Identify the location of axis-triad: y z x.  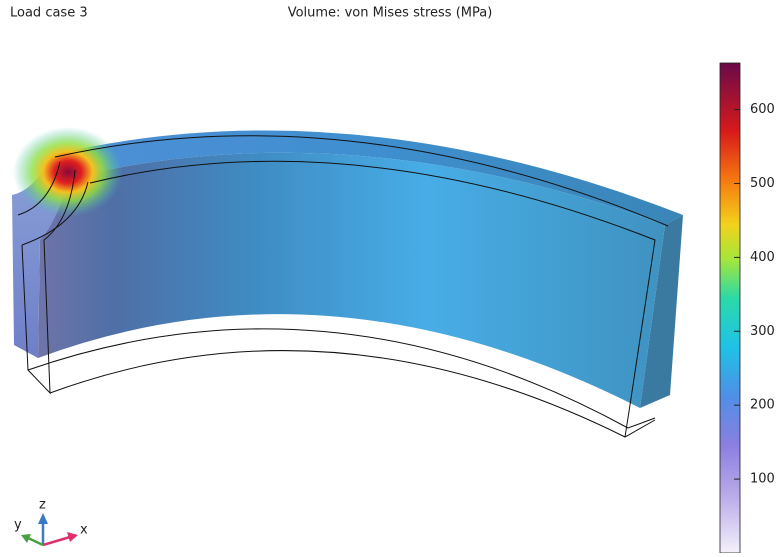
(51, 522).